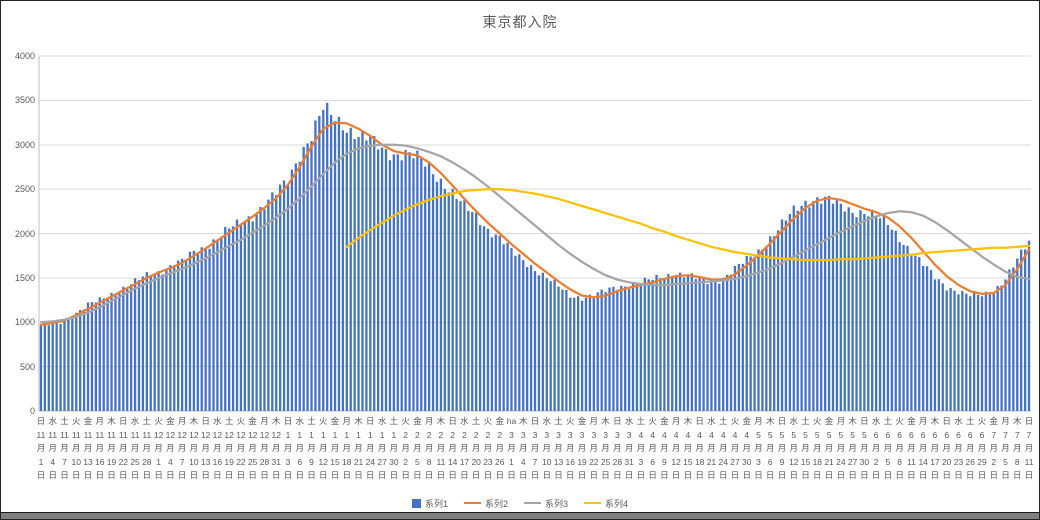 The image size is (1040, 520). Describe the element at coordinates (711, 448) in the screenshot. I see `x-axis-label: 水 4 月 21 日` at that location.